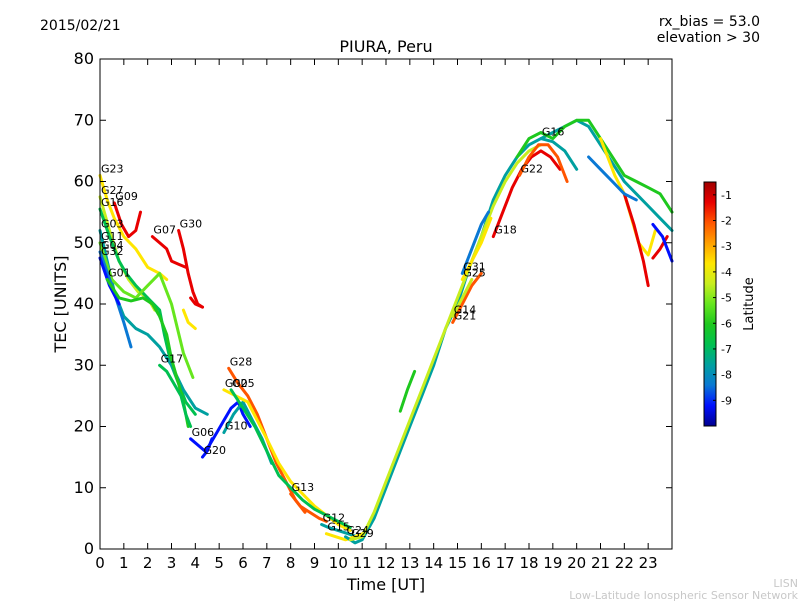 The height and width of the screenshot is (602, 800). Describe the element at coordinates (505, 563) in the screenshot. I see `x-tick-label: 17` at that location.